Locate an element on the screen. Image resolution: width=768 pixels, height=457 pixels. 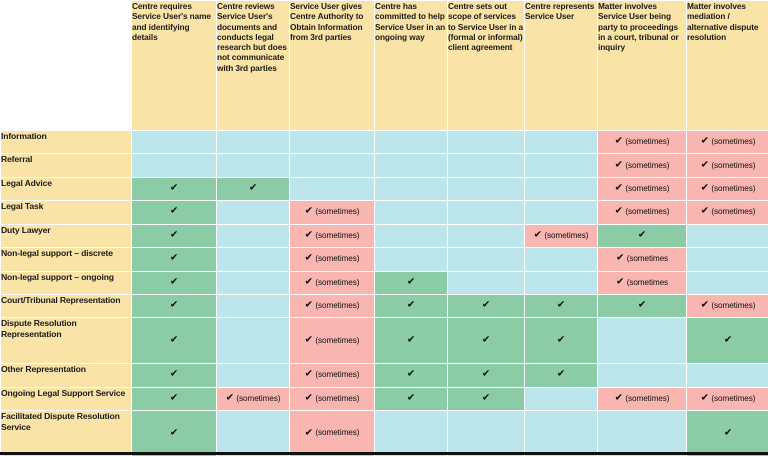
row-label: Ongoing Legal Support Service is located at coordinates (66, 399).